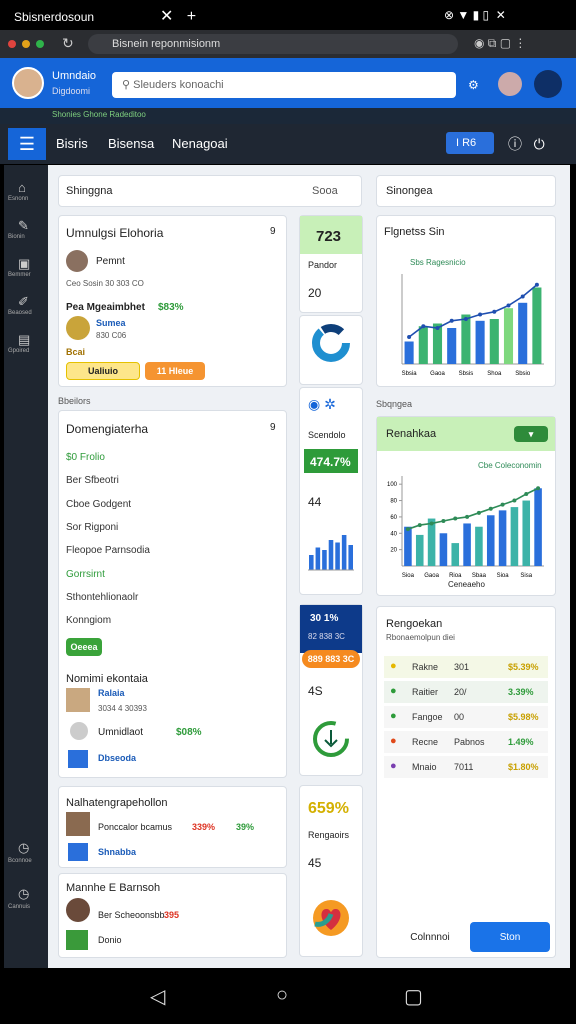 This screenshot has width=576, height=1024. I want to click on filter-bar, so click(210, 191).